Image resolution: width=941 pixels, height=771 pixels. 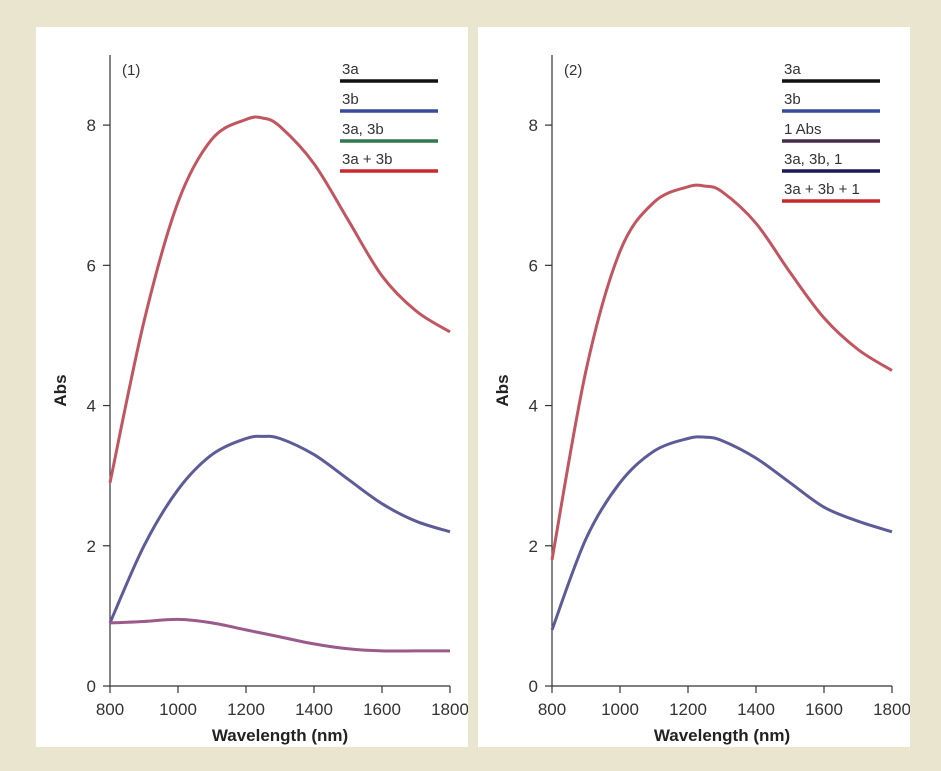 What do you see at coordinates (803, 129) in the screenshot?
I see `legend-label: 1 Abs` at bounding box center [803, 129].